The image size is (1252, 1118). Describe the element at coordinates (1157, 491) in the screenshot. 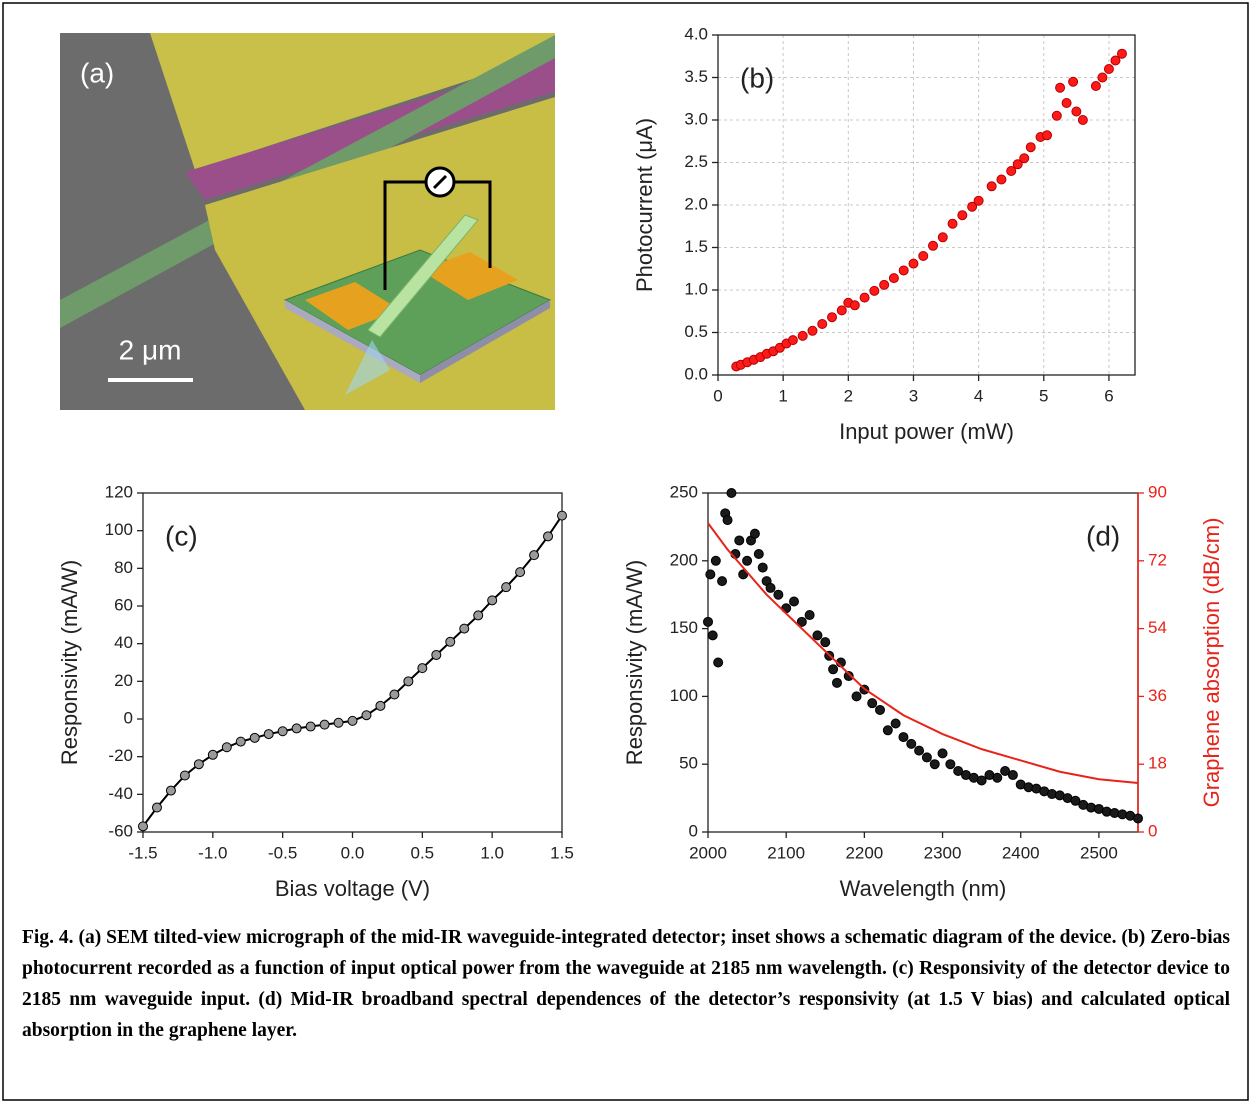

I see `y2-tick-label: 90` at that location.